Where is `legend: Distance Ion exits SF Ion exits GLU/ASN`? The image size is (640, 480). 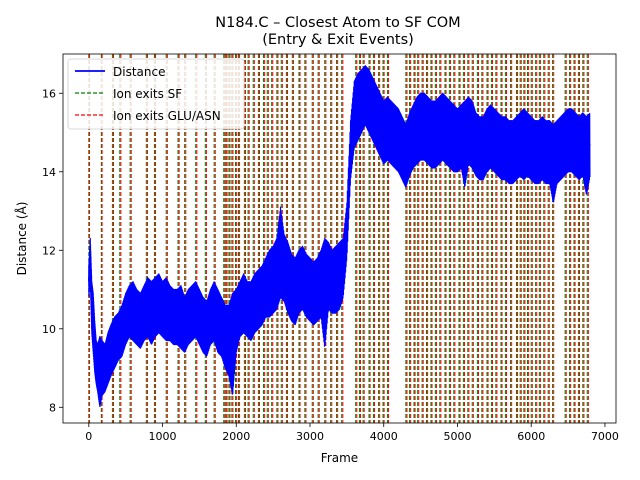
legend: Distance Ion exits SF Ion exits GLU/ASN is located at coordinates (156, 94).